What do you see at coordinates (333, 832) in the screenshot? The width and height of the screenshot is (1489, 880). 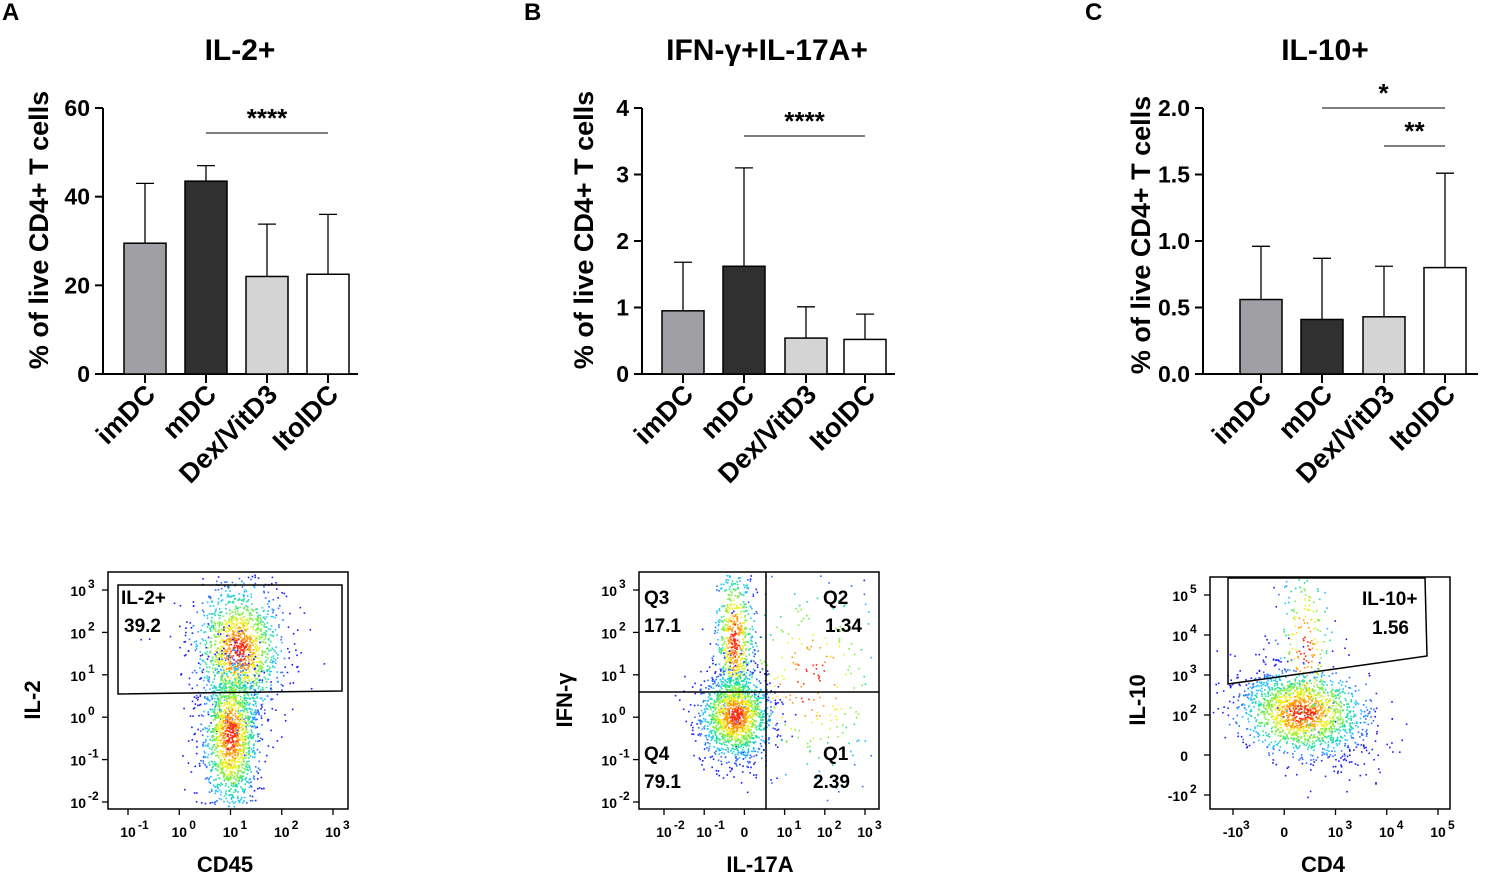 I see `flow-x-tick-label: 10` at bounding box center [333, 832].